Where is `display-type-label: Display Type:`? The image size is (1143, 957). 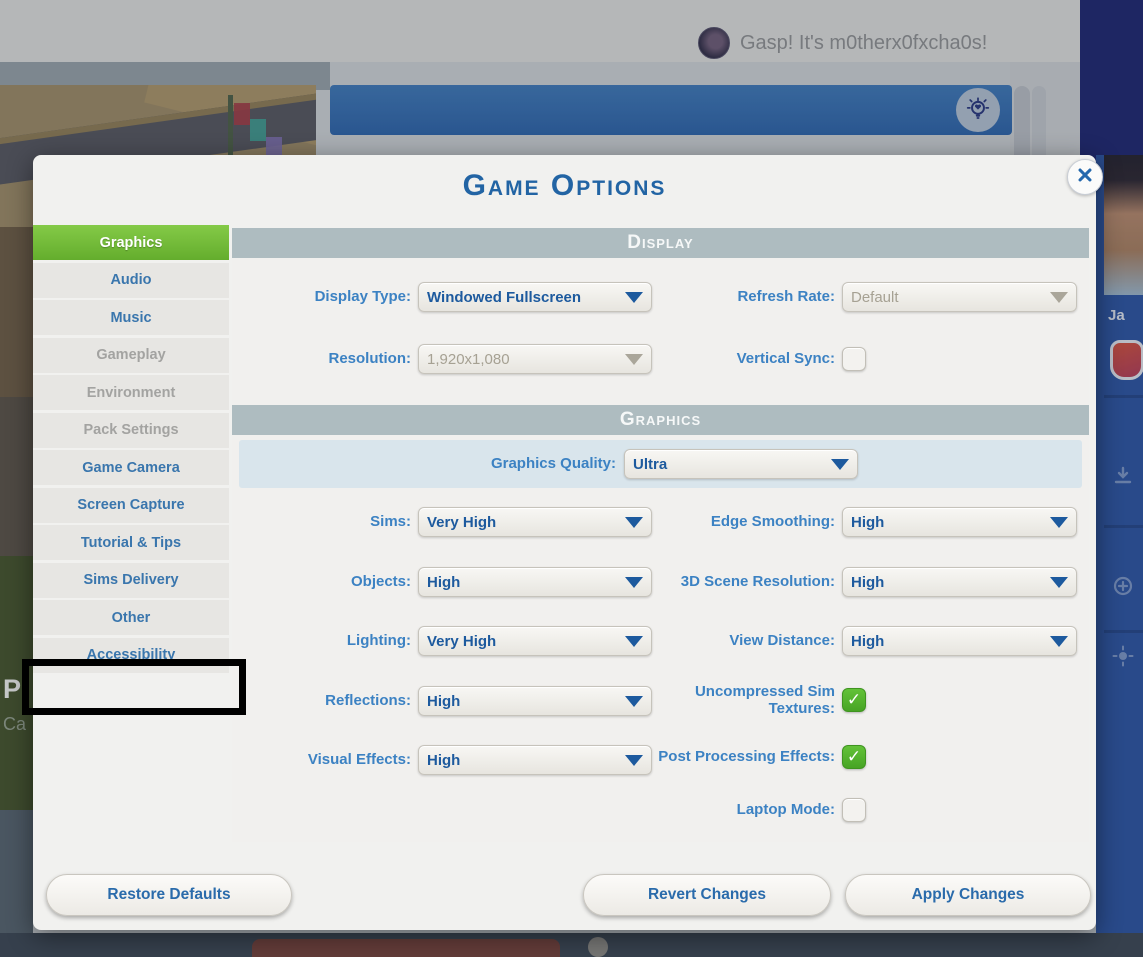 display-type-label: Display Type: is located at coordinates (362, 297).